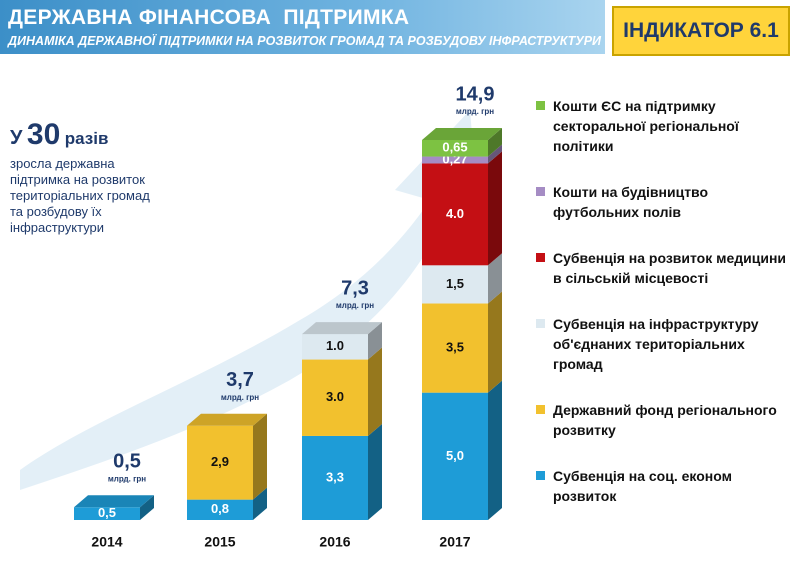 This screenshot has height=569, width=800. I want to click on value-label: 4.0, so click(455, 213).